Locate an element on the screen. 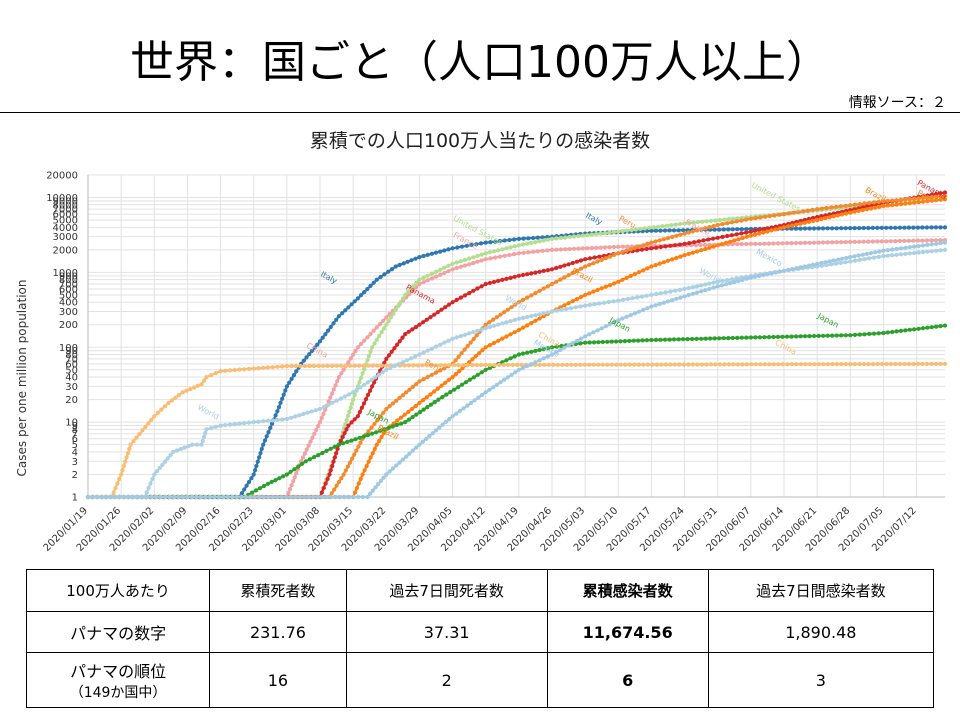  y-tick-label: 500 is located at coordinates (68, 295).